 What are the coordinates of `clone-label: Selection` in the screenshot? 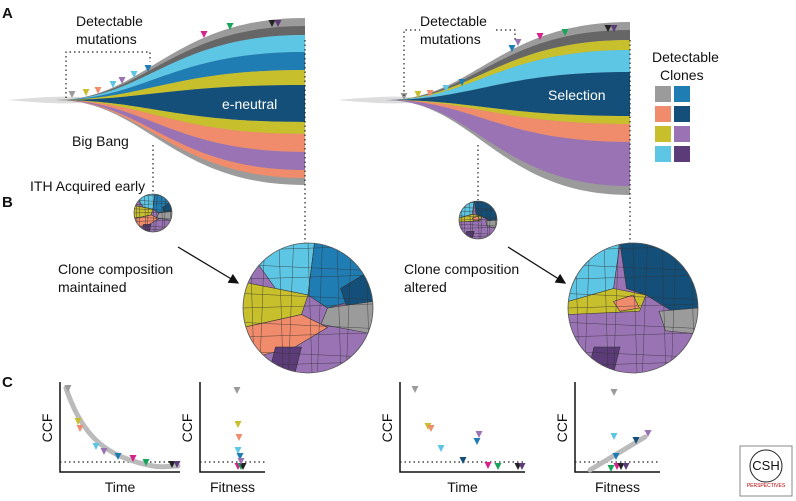 It's located at (577, 95).